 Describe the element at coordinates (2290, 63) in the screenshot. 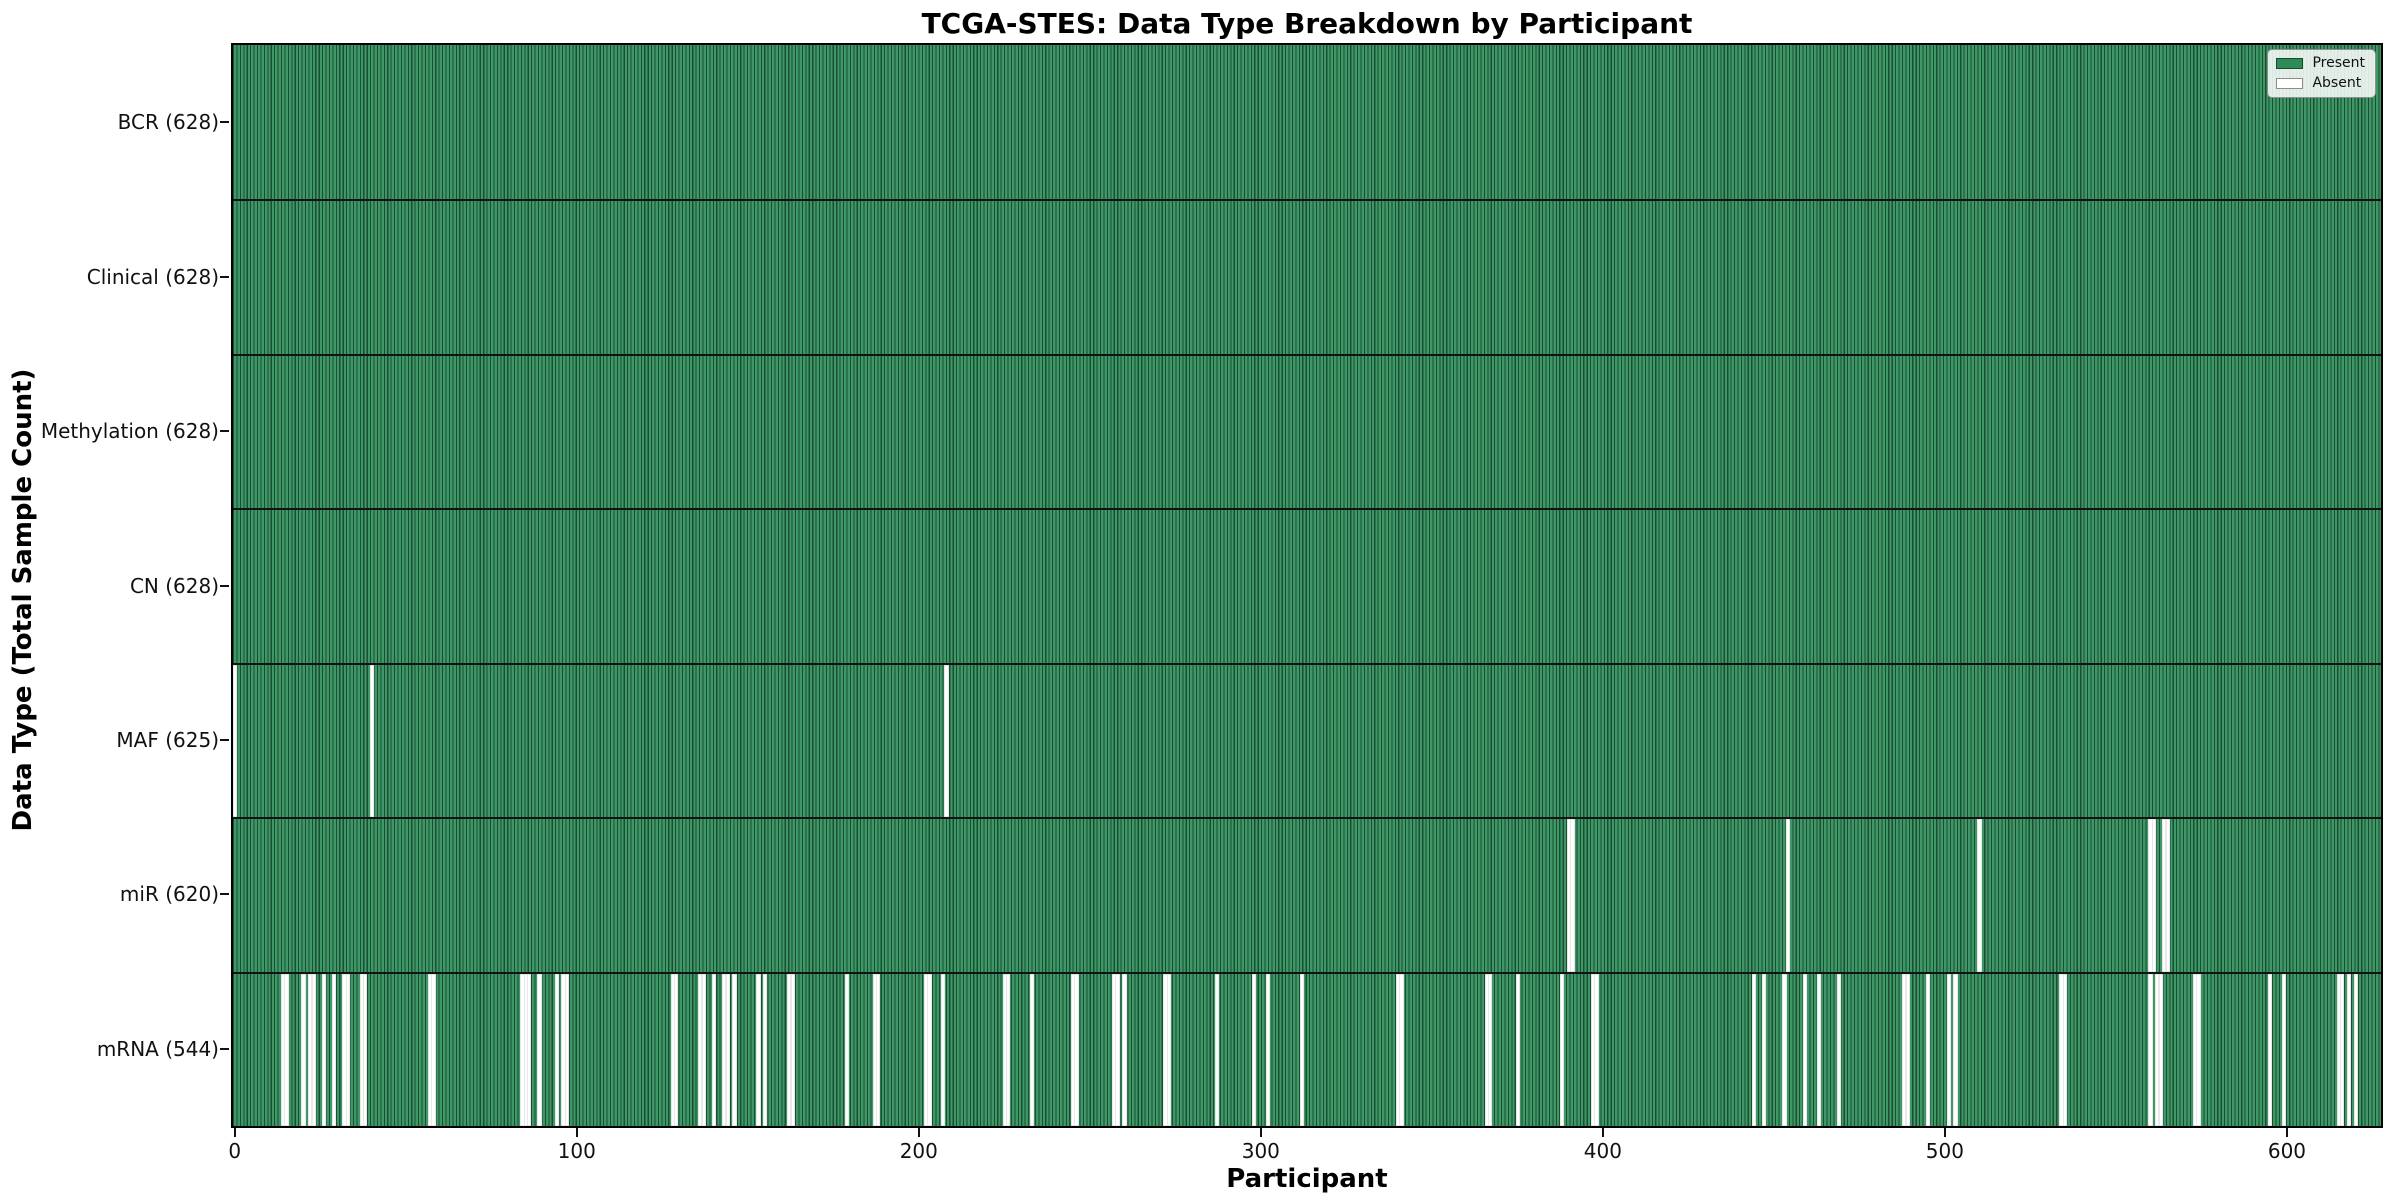

I see `legend-swatch-present` at that location.